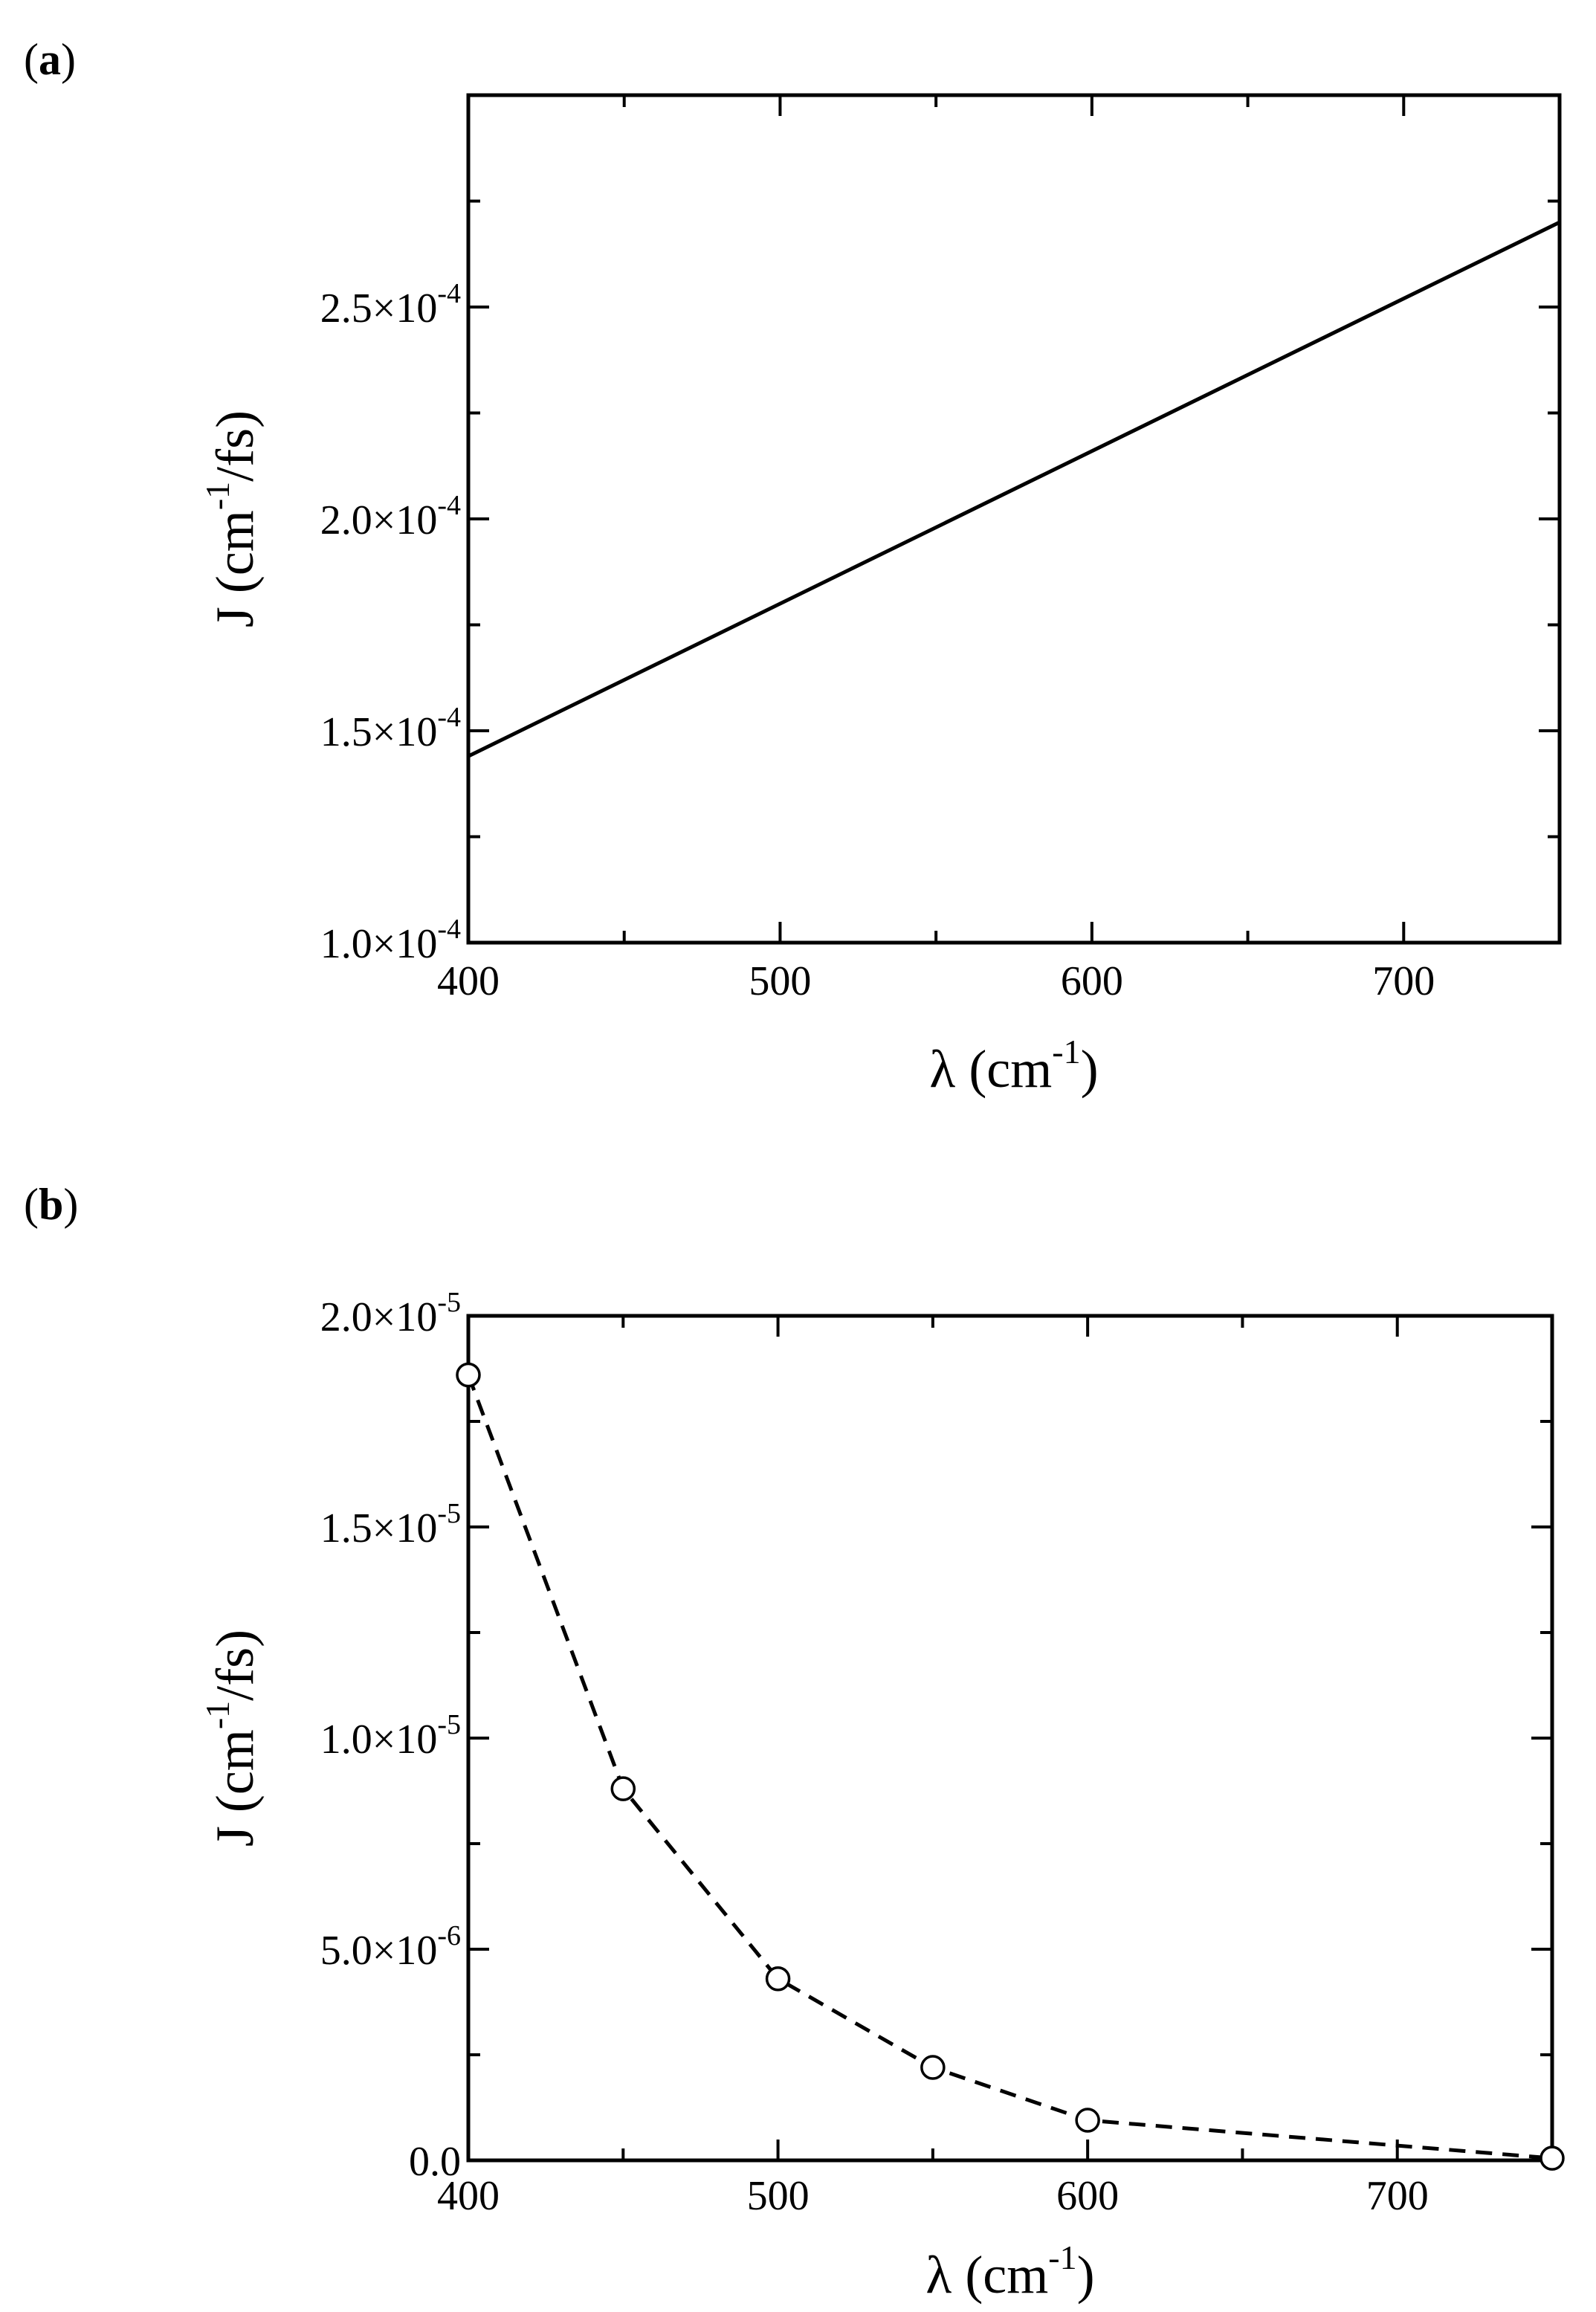  Describe the element at coordinates (391, 940) in the screenshot. I see `y-tick-label: 1.0×10⁻⁴` at that location.